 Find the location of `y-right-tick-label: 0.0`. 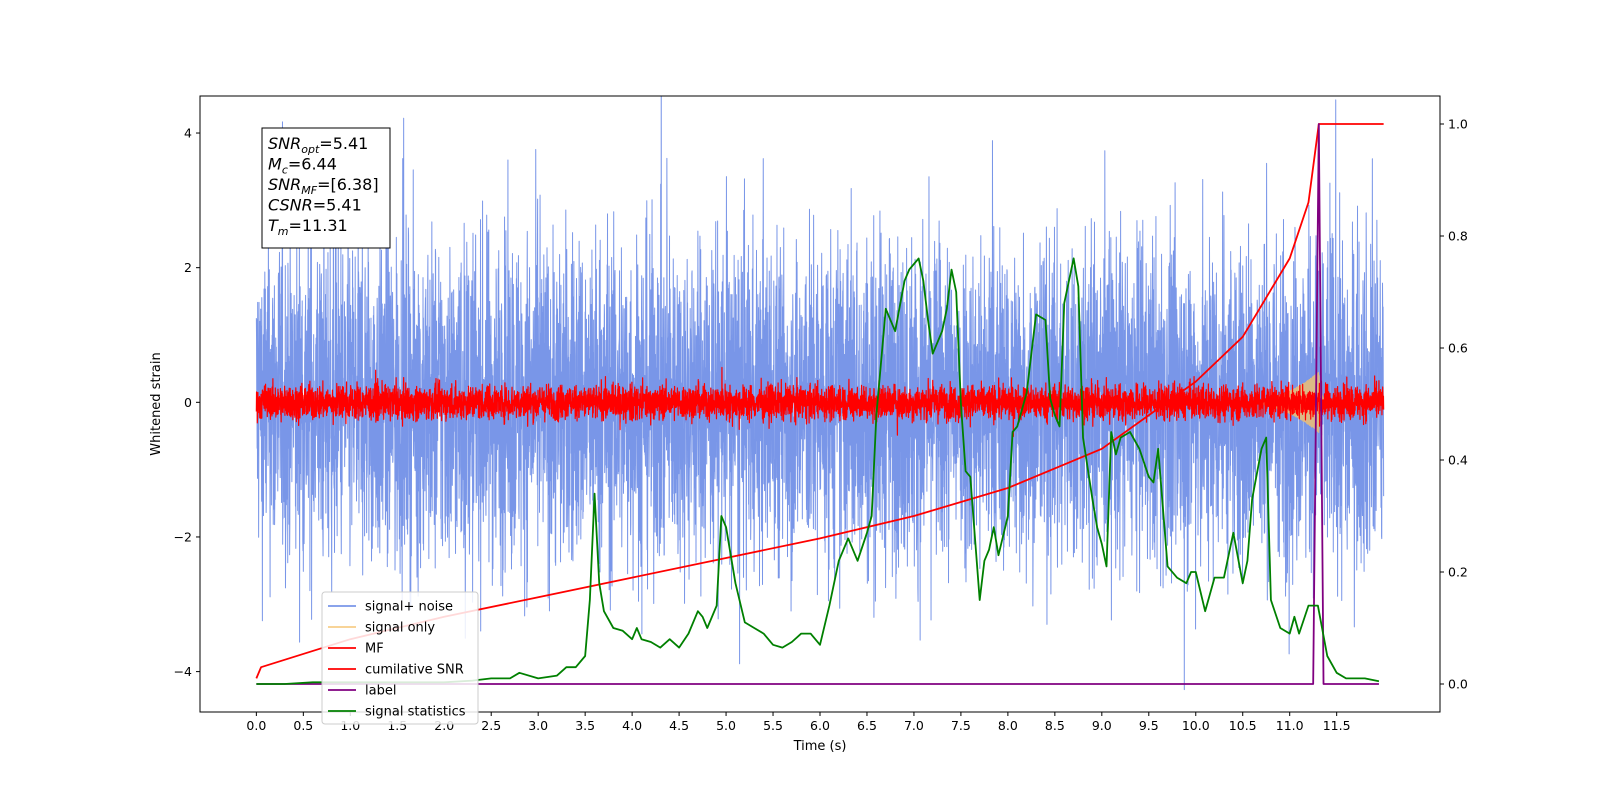

y-right-tick-label: 0.0 is located at coordinates (1458, 684).